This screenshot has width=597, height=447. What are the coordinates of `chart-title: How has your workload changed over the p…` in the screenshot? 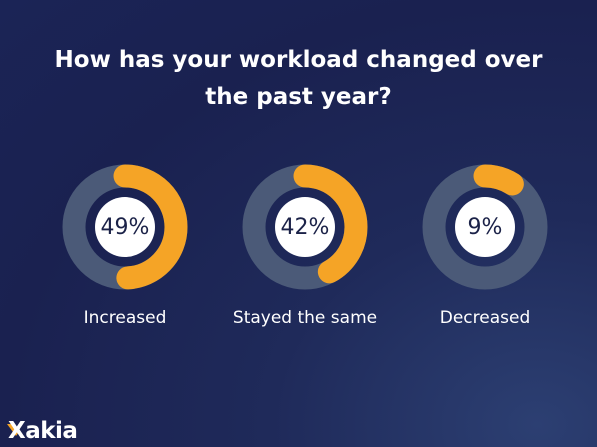 It's located at (298, 78).